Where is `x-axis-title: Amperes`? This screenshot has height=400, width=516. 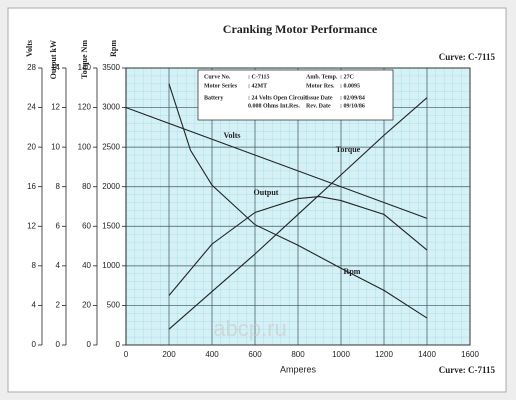
x-axis-title: Amperes is located at coordinates (298, 369).